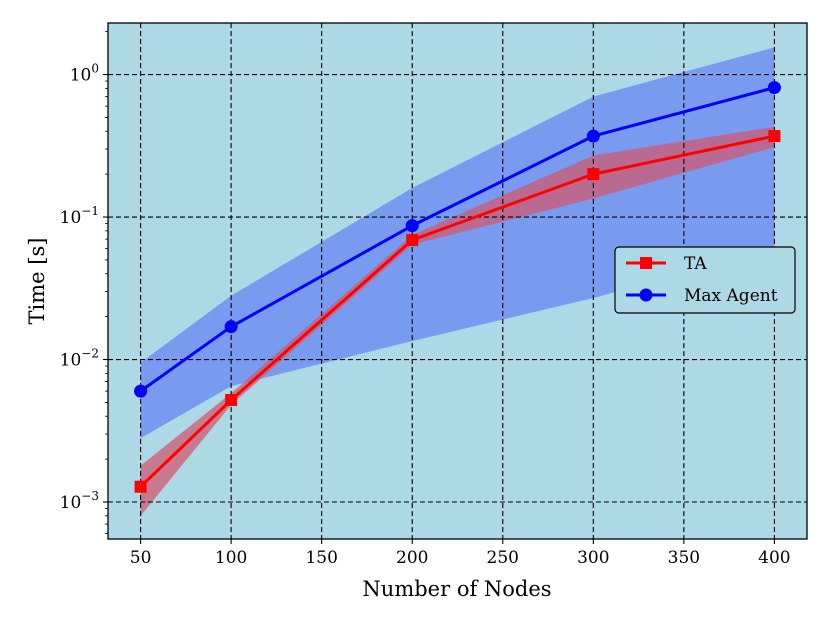 The height and width of the screenshot is (623, 830). What do you see at coordinates (774, 558) in the screenshot?
I see `x-tick-label-400: 400` at bounding box center [774, 558].